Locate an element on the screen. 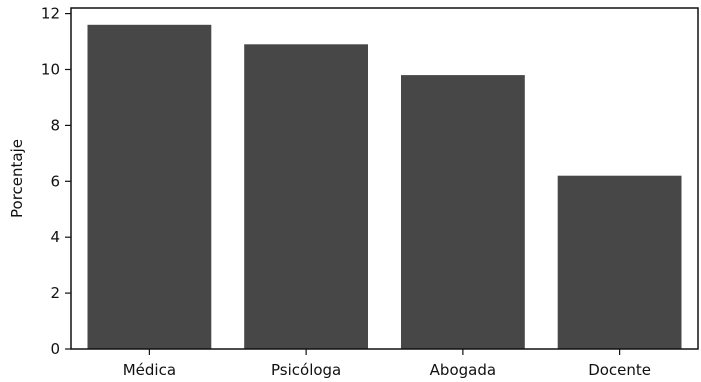 The image size is (701, 382). x-tick-label-3: Abogada is located at coordinates (463, 370).